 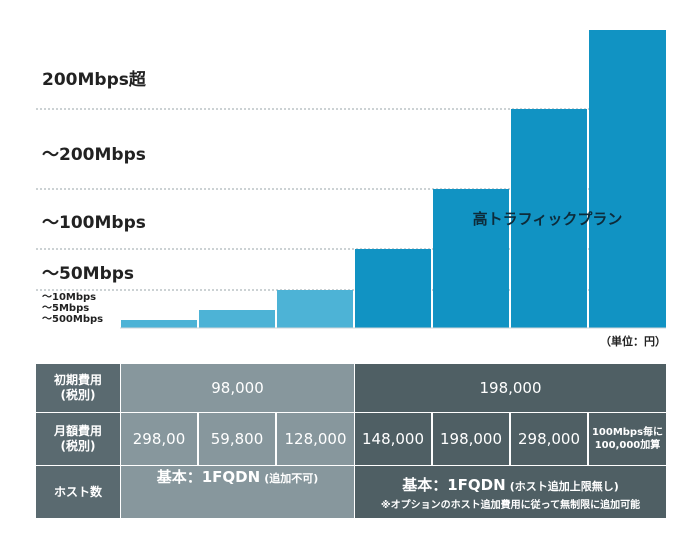 What do you see at coordinates (237, 439) in the screenshot?
I see `monthly-cost-2: 59,800` at bounding box center [237, 439].